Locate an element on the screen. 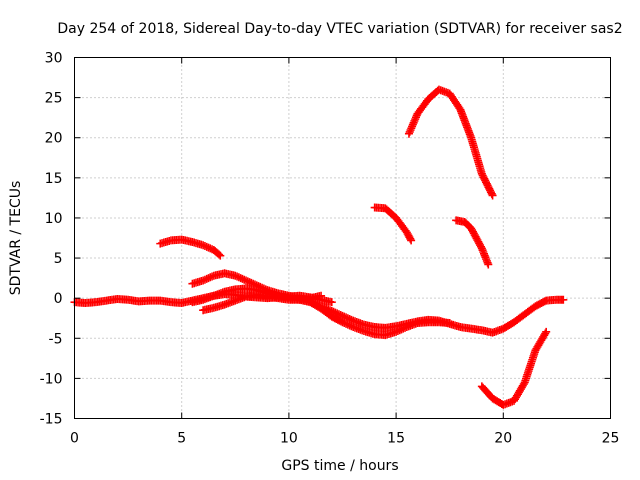 The width and height of the screenshot is (640, 480). y-tick-label: 5 is located at coordinates (58, 259).